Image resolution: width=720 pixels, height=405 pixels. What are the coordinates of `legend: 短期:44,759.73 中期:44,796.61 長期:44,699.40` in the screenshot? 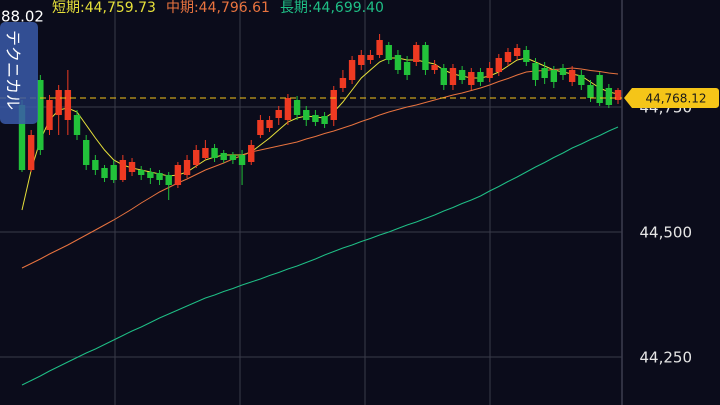 It's located at (218, 8).